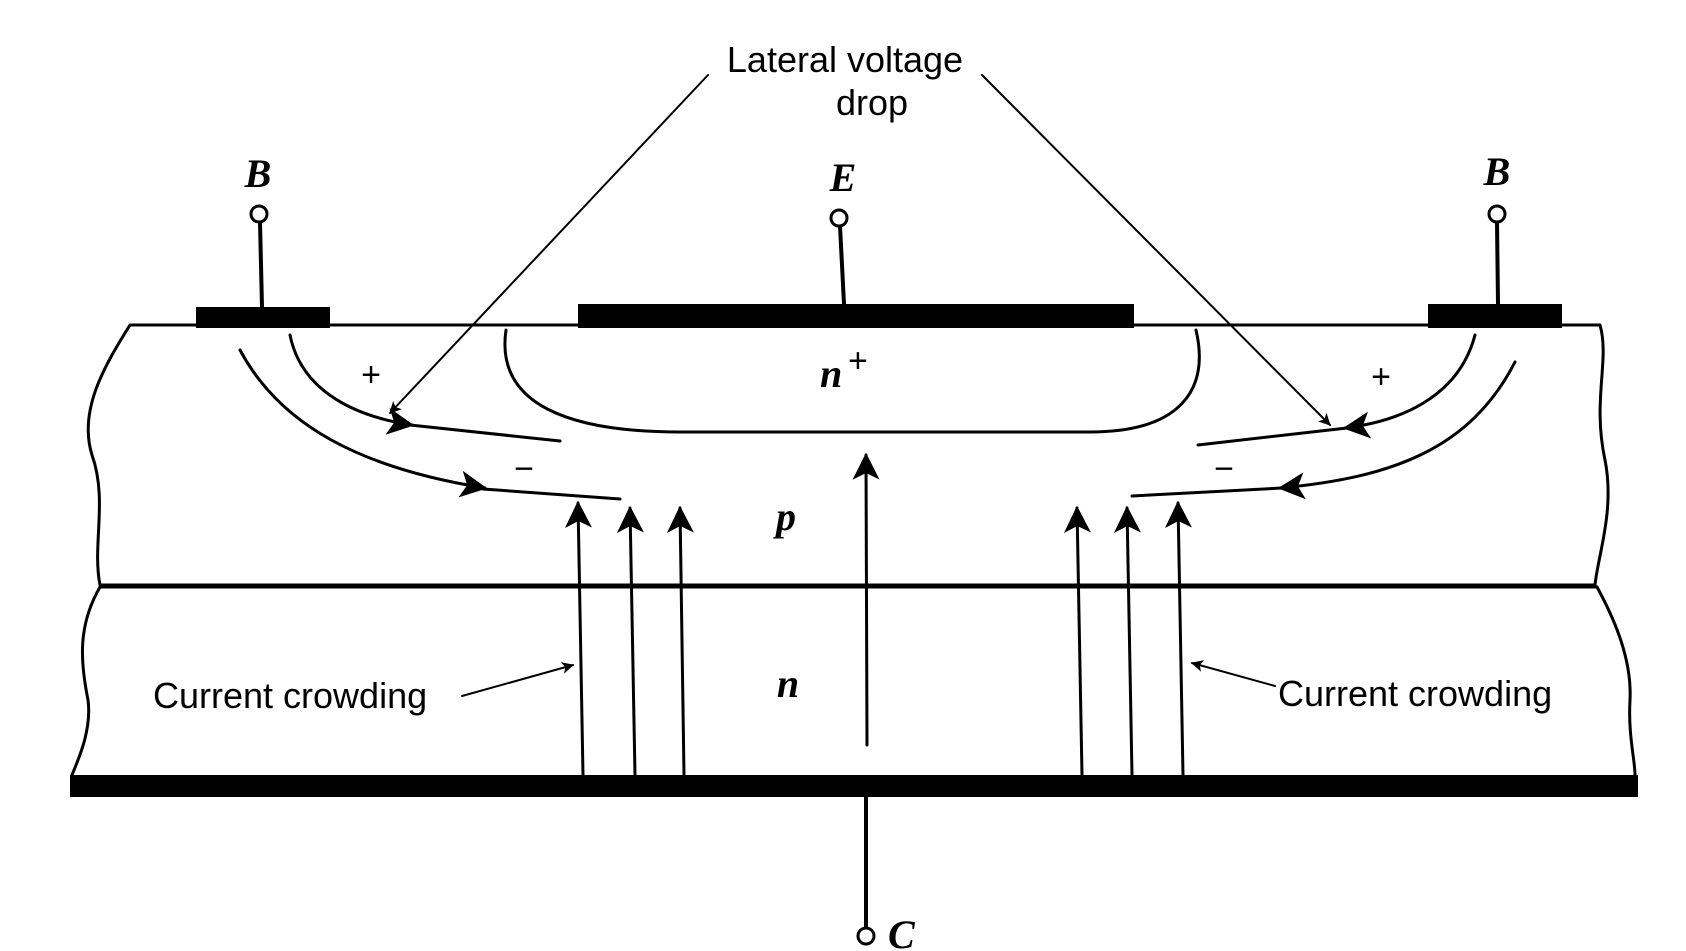  What do you see at coordinates (1409, 386) in the screenshot?
I see `base-current-arrow-right-inner` at bounding box center [1409, 386].